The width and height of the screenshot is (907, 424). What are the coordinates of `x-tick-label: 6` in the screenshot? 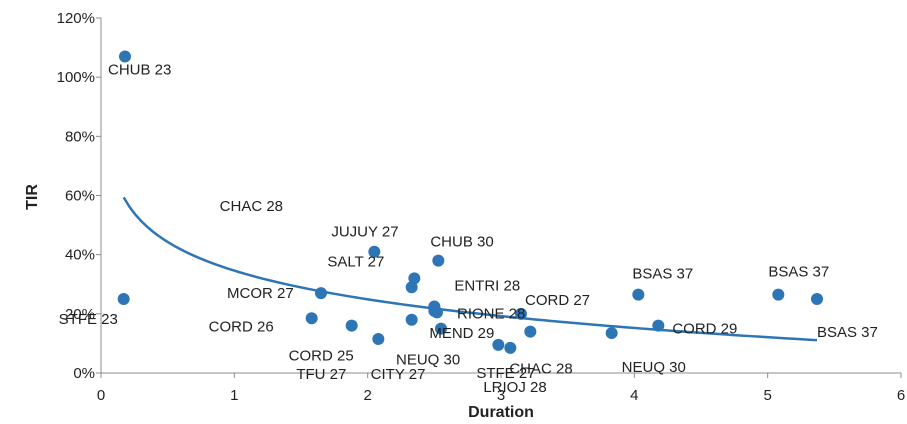 It's located at (901, 395).